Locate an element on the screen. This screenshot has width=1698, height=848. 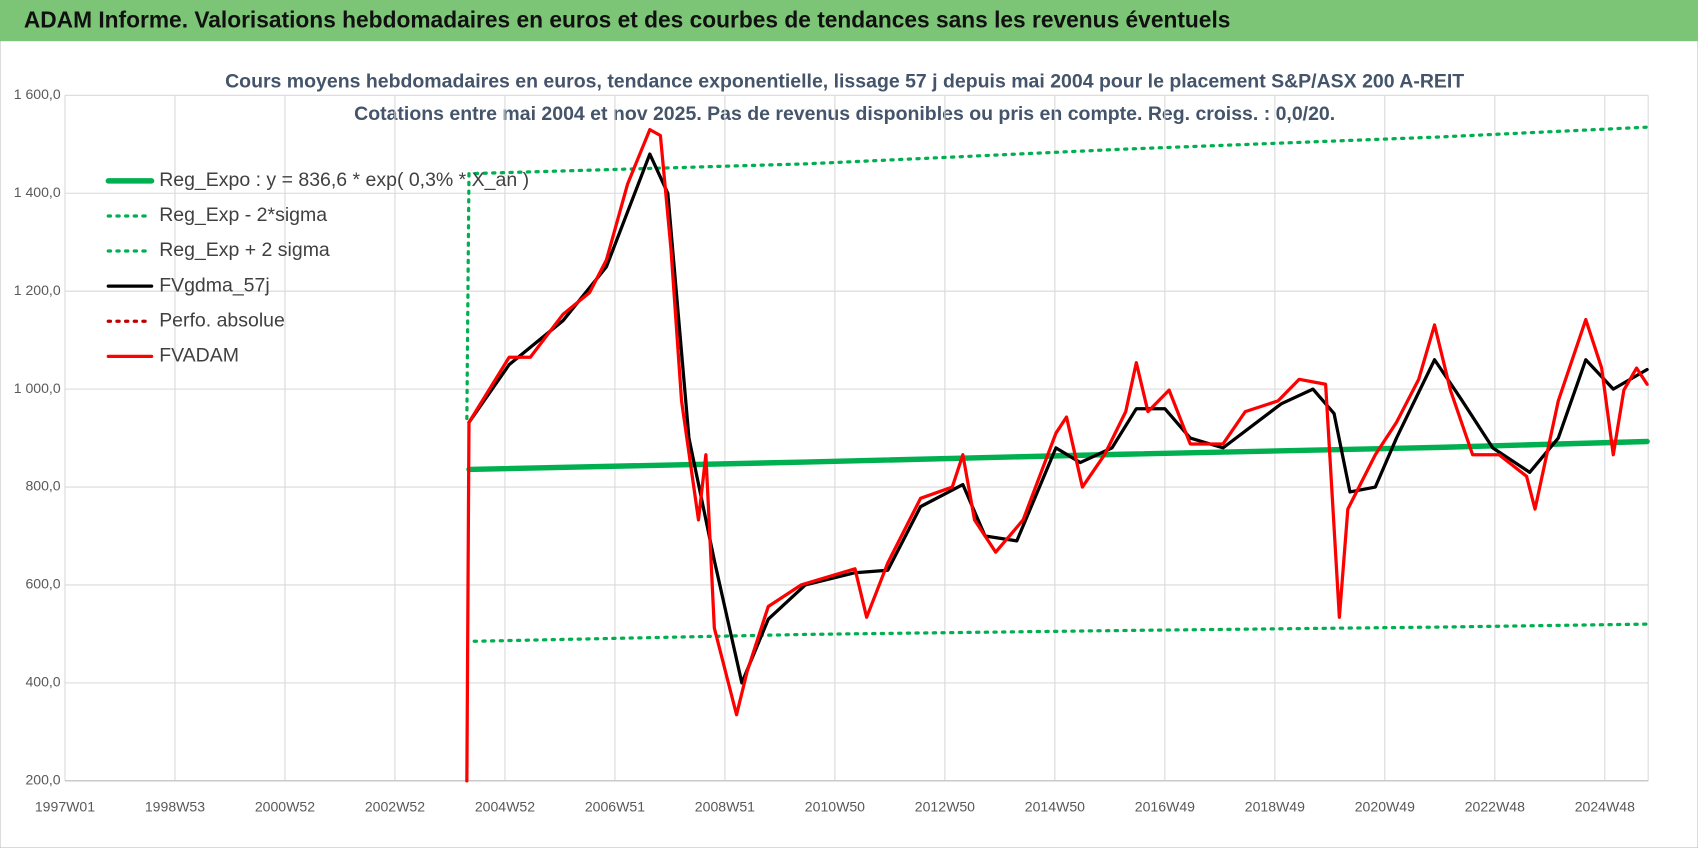
x-tick-label: 2010W50 is located at coordinates (835, 807).